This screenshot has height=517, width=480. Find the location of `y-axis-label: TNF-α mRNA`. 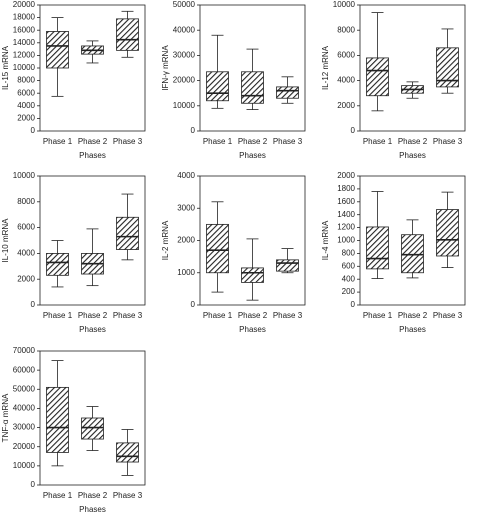

y-axis-label: TNF-α mRNA is located at coordinates (5, 417).